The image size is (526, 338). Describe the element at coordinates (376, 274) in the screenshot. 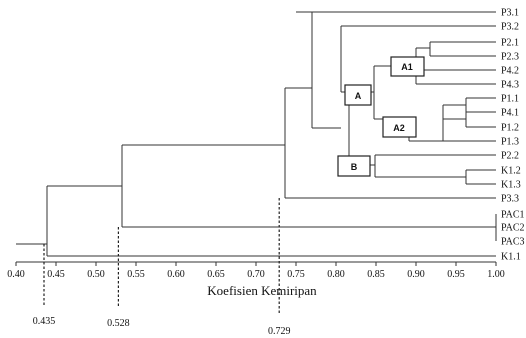

I see `x-tick-label: 0.85` at that location.